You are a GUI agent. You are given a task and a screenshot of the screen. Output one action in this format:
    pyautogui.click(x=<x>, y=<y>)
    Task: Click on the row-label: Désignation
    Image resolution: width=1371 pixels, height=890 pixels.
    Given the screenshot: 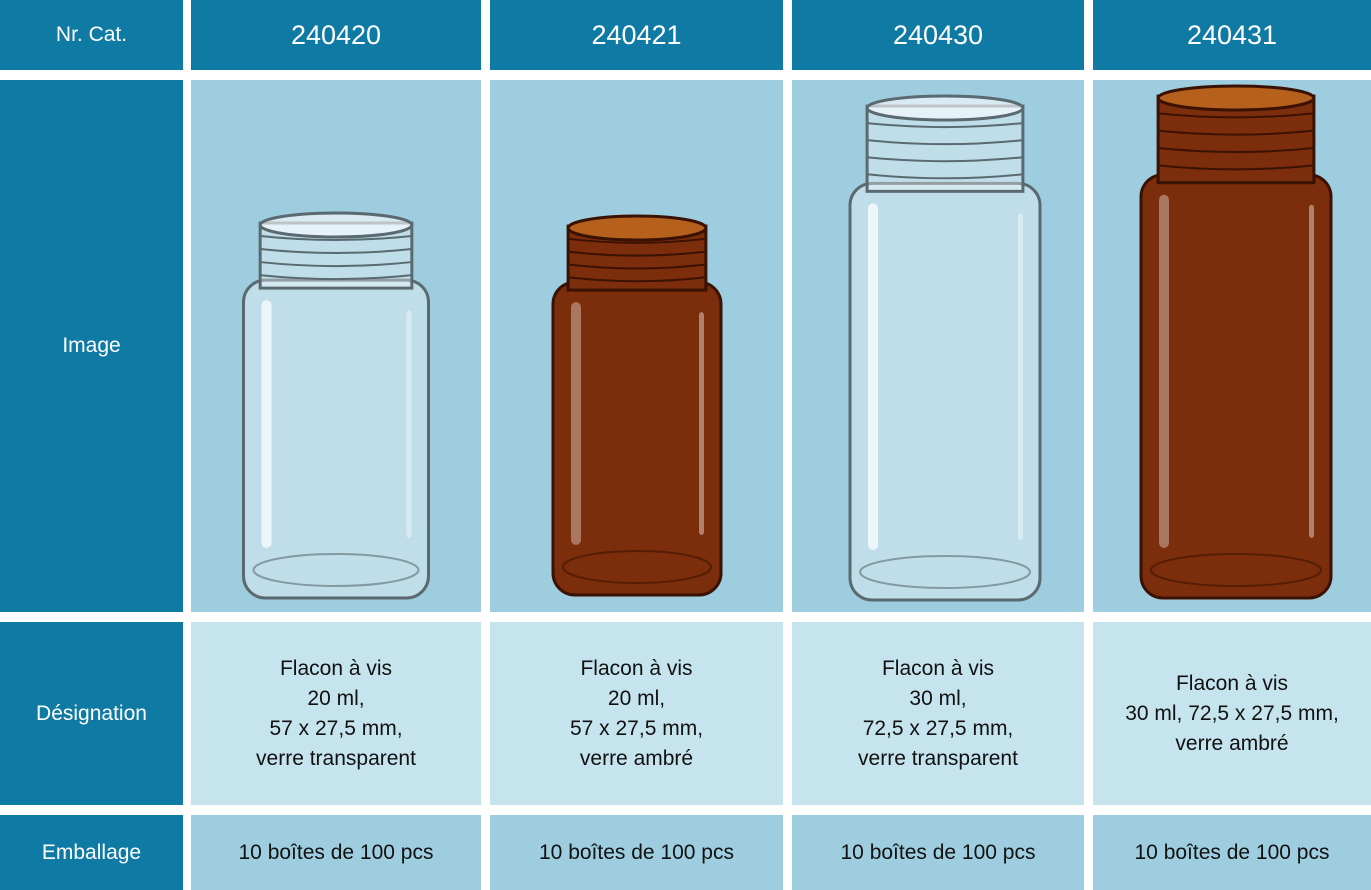 What is the action you would take?
    pyautogui.click(x=91, y=713)
    